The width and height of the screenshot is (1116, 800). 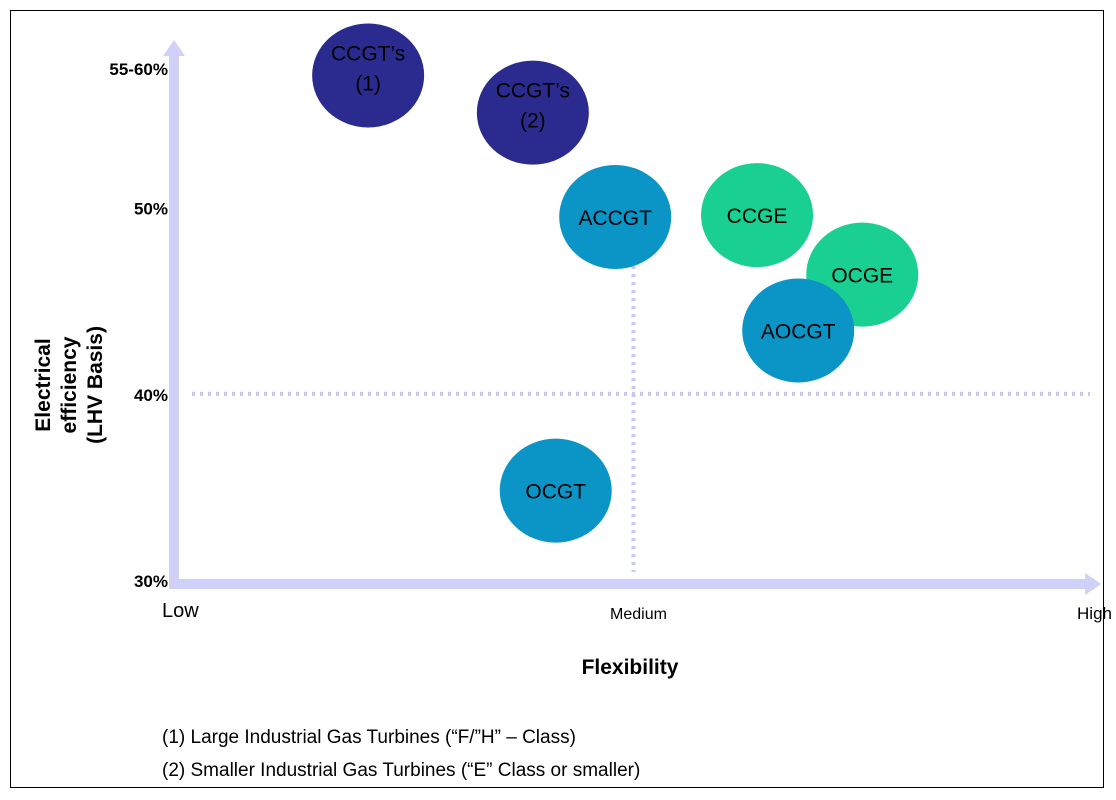 I want to click on bubble-label: ACCGT, so click(x=615, y=218).